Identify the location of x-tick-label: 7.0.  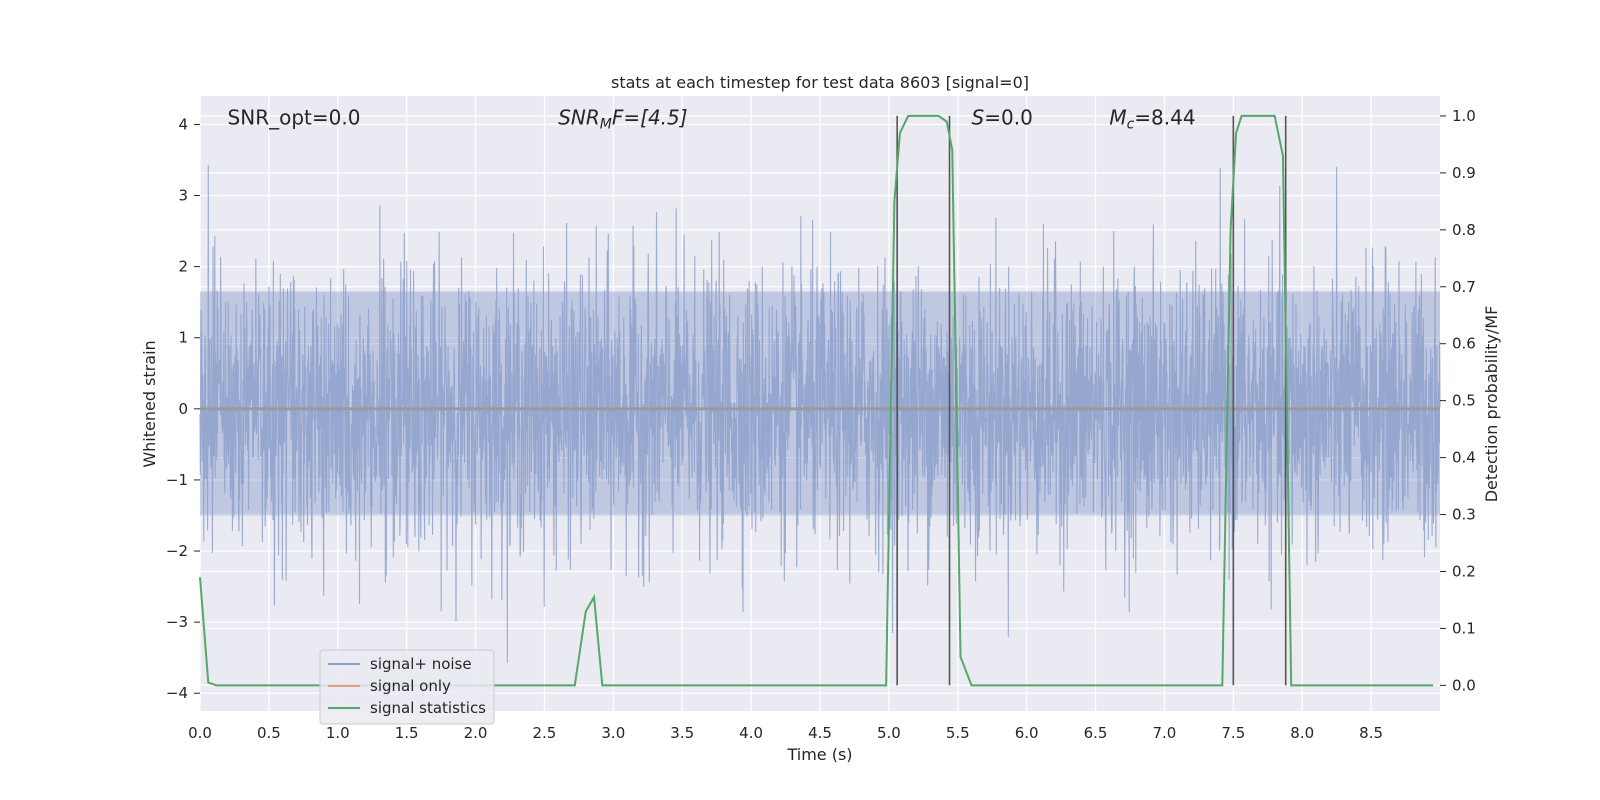
(1165, 733).